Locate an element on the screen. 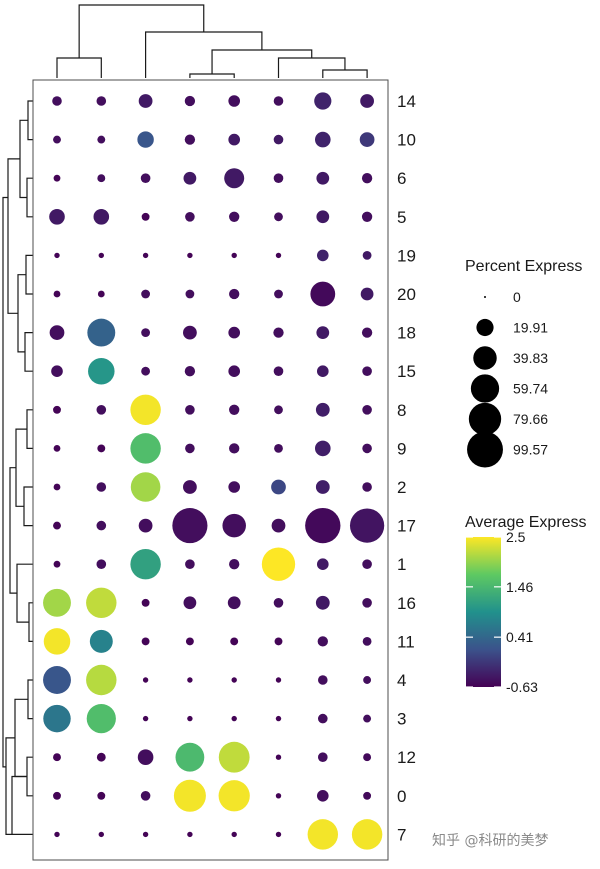 The height and width of the screenshot is (869, 600). row-dendrogram is located at coordinates (17, 468).